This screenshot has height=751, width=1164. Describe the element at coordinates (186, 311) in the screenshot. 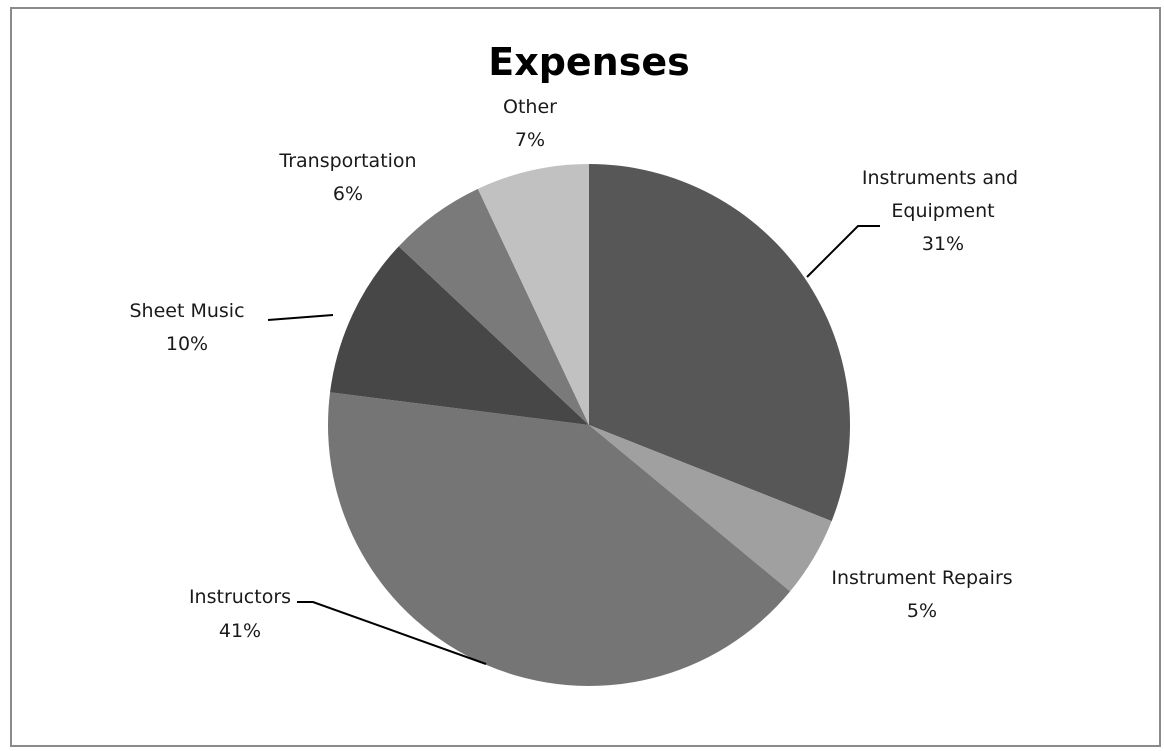

I see `slice-label-sheet-music: Sheet Music` at that location.